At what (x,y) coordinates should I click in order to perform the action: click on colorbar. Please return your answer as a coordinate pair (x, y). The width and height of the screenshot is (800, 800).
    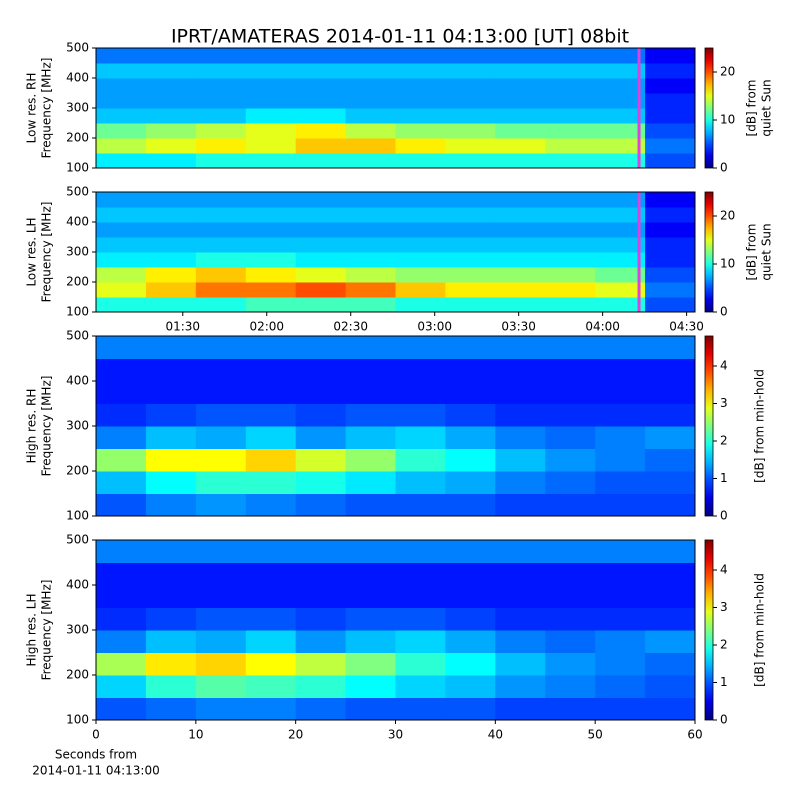
    Looking at the image, I should click on (709, 252).